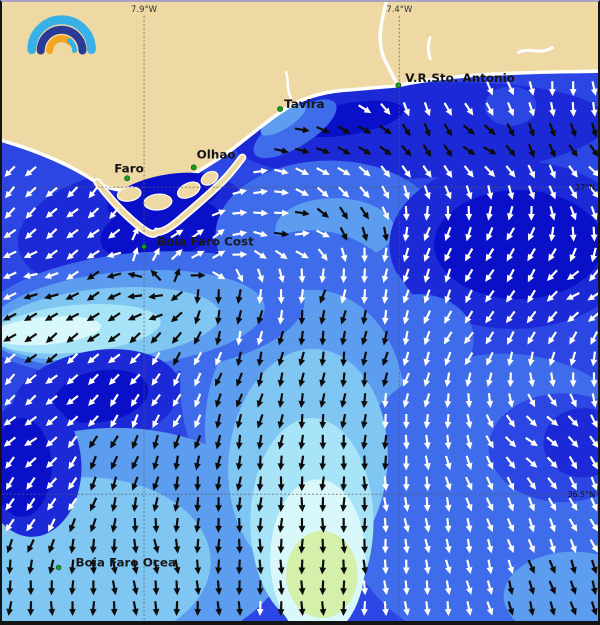 The width and height of the screenshot is (600, 625). I want to click on label-tavira: Tavira, so click(304, 104).